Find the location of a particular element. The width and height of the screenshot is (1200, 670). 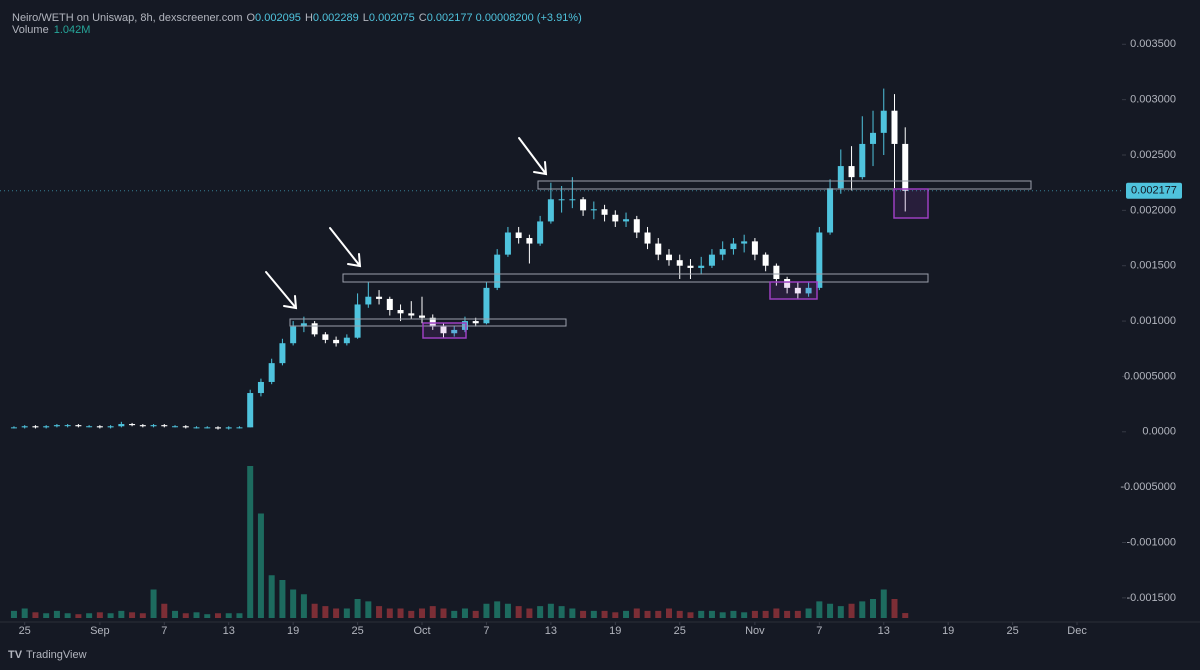

x-tick-label: Dec is located at coordinates (1077, 631).